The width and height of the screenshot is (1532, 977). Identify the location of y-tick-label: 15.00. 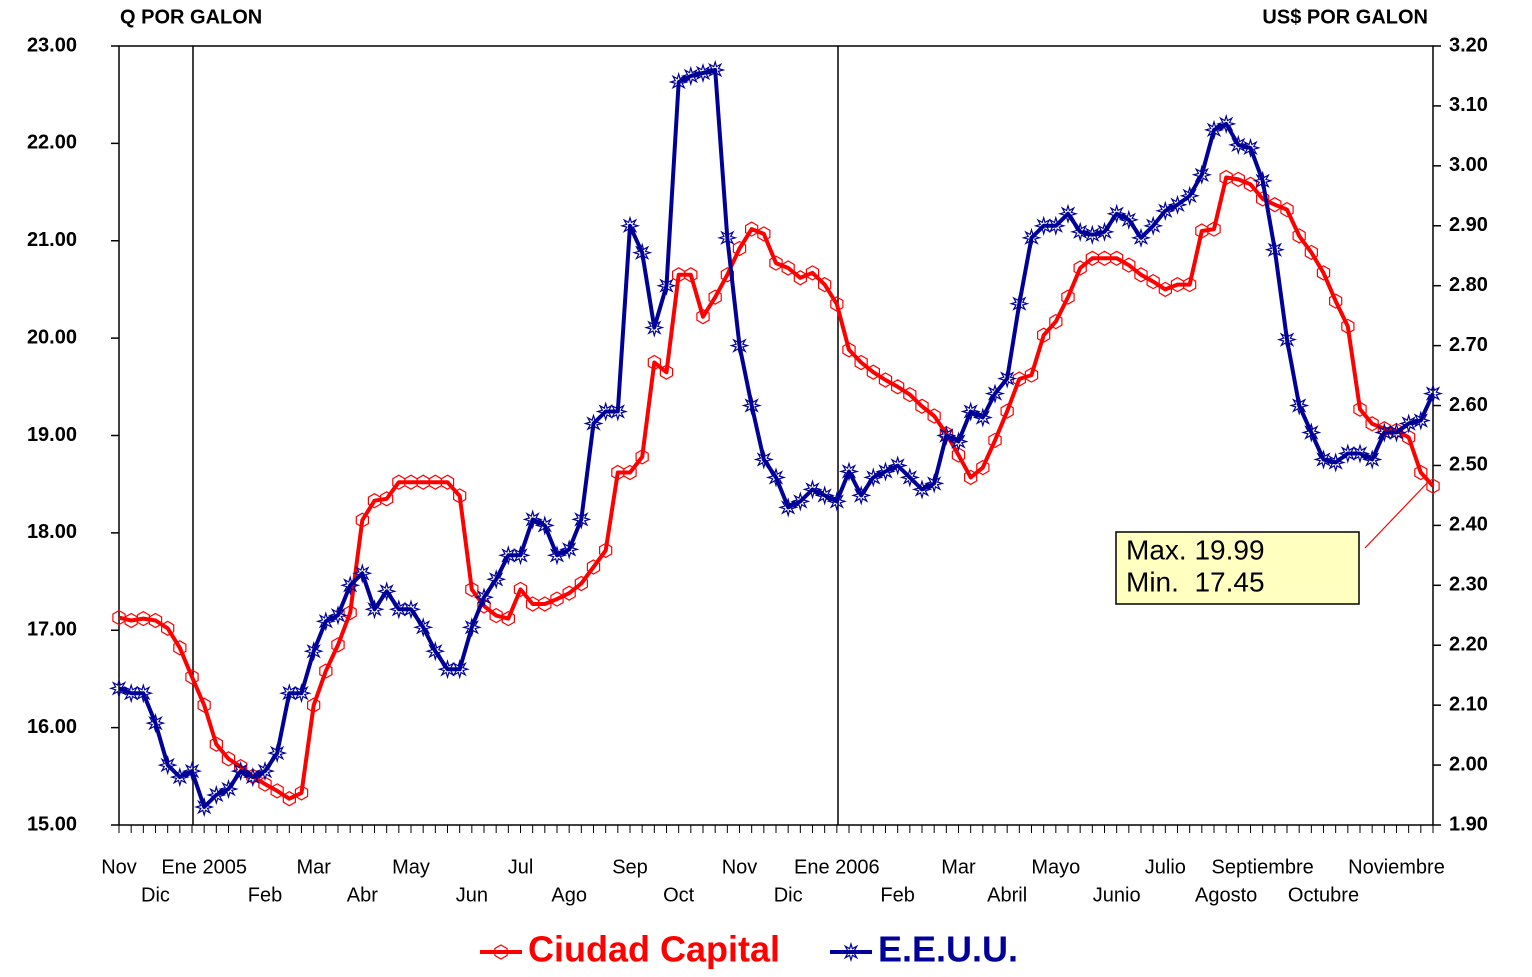
(52, 824).